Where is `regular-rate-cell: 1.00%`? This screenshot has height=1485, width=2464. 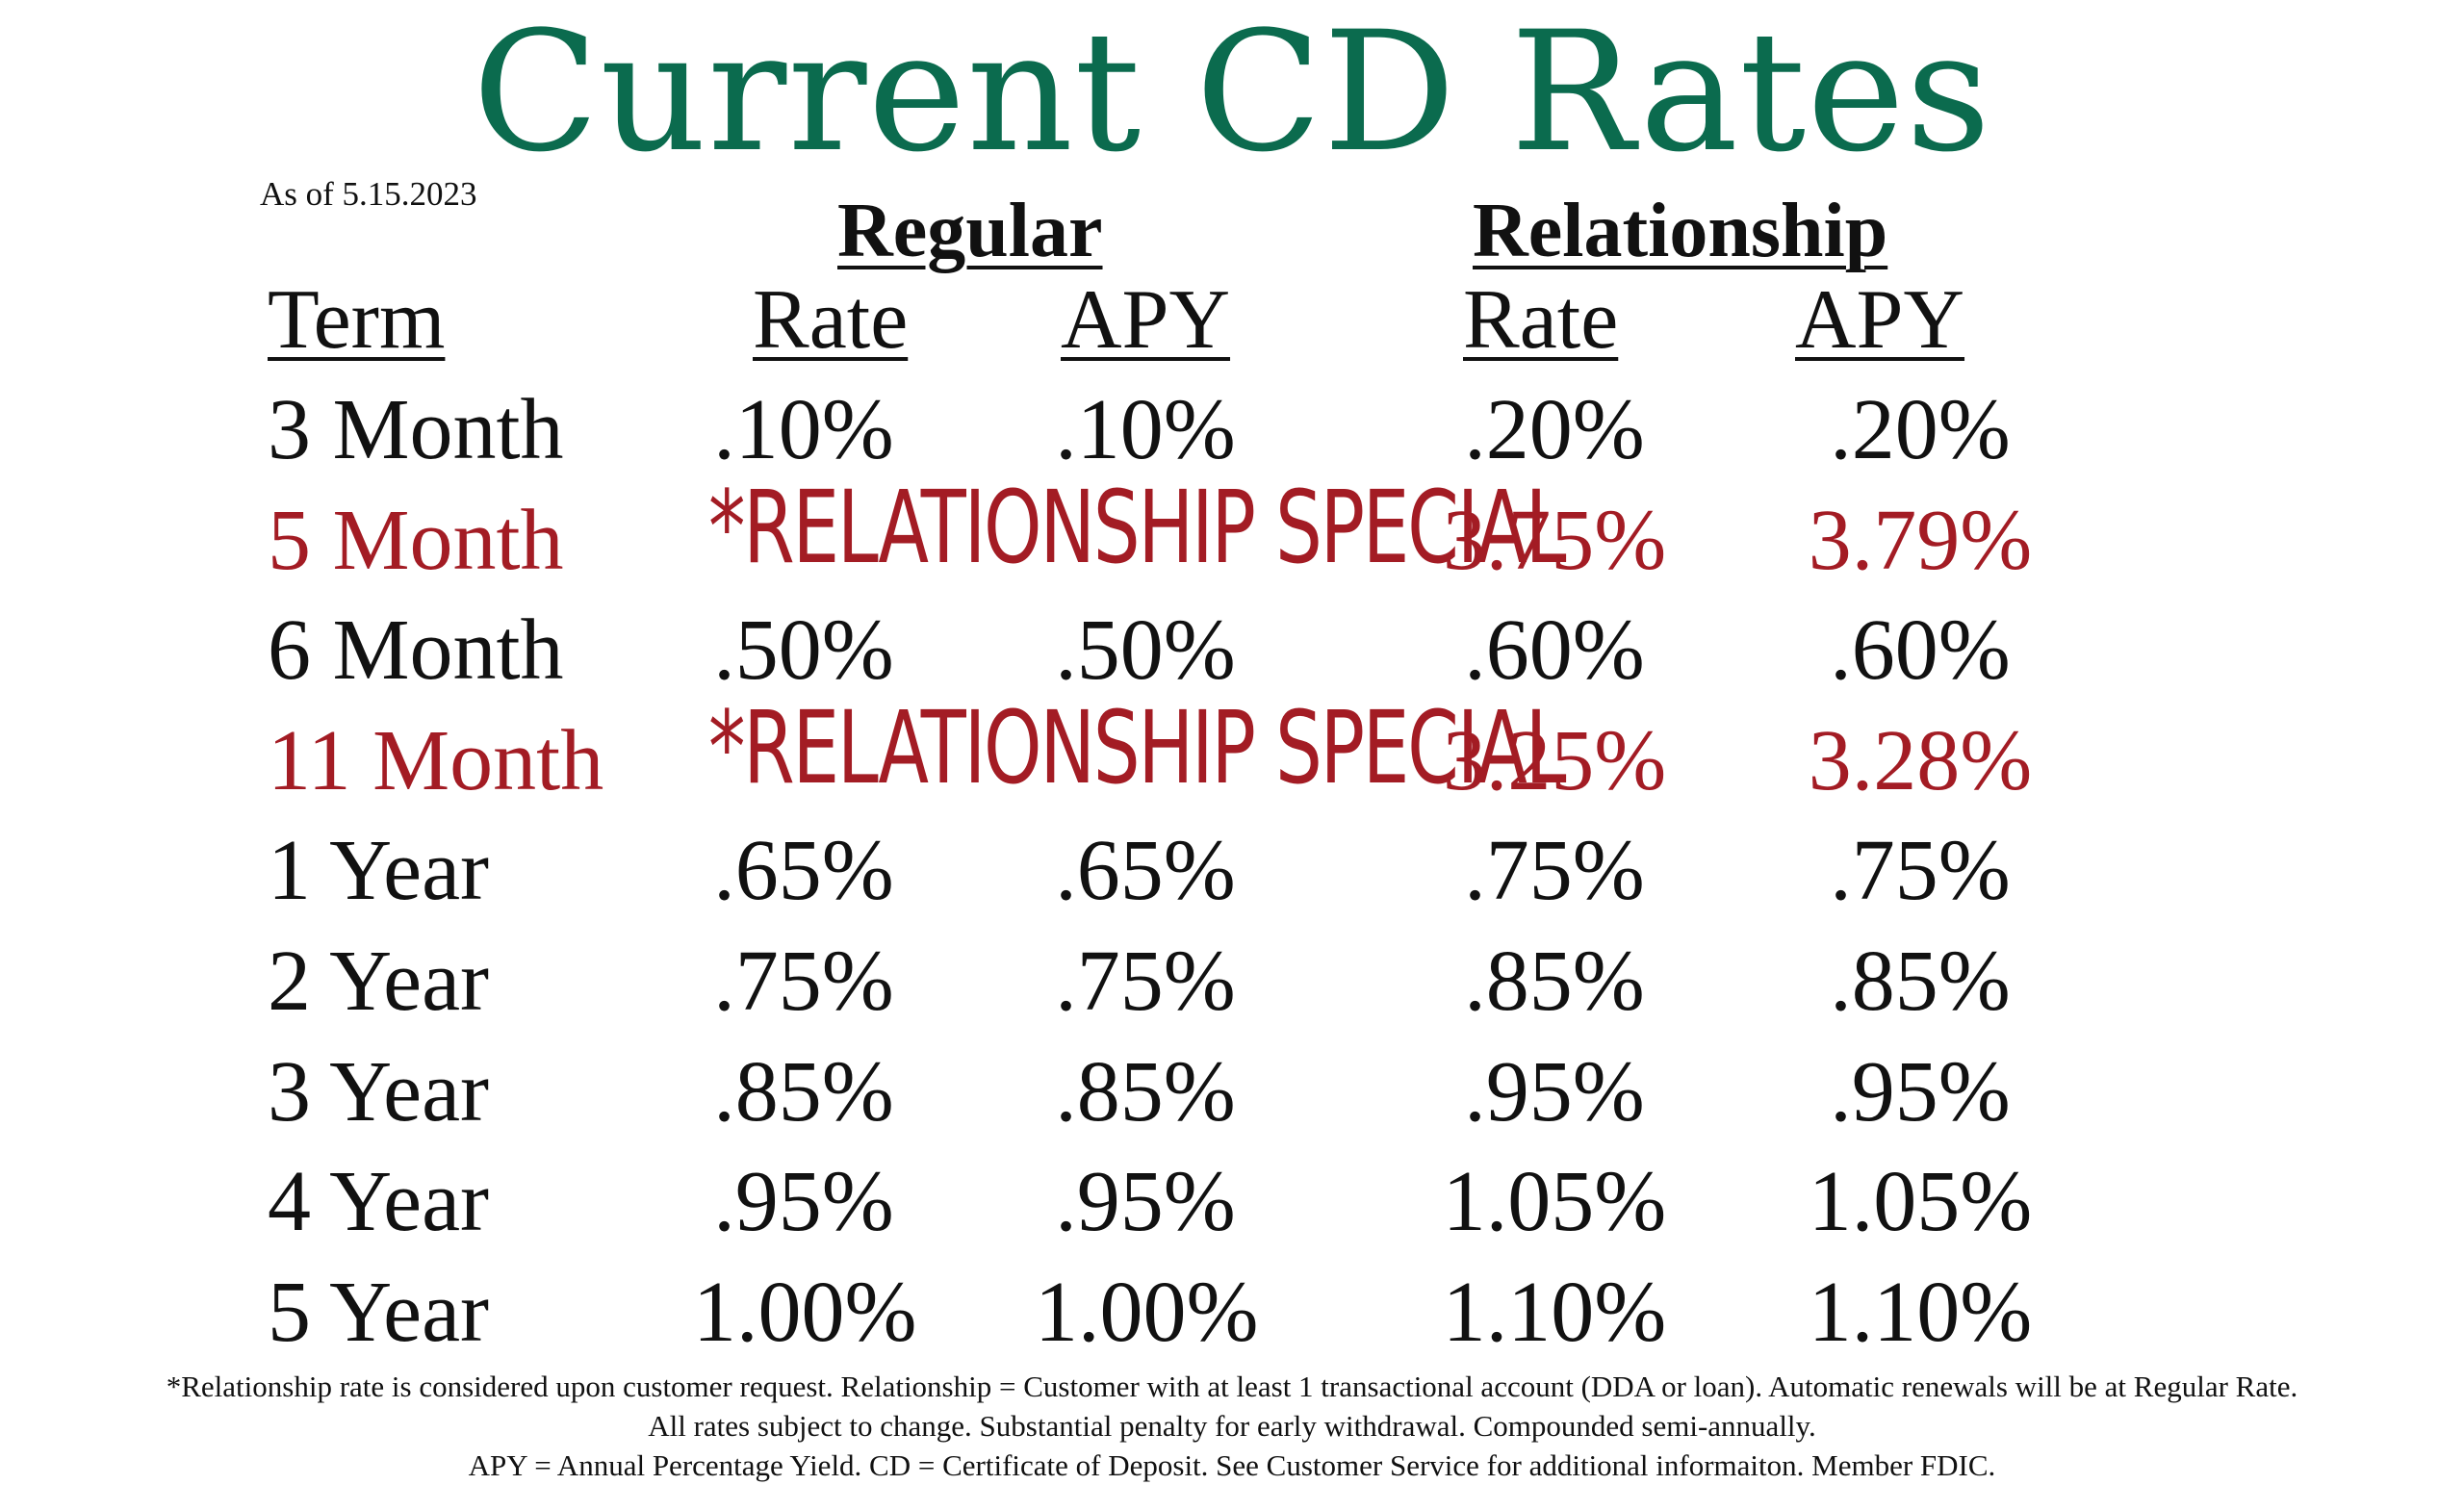
regular-rate-cell: 1.00% is located at coordinates (805, 1312).